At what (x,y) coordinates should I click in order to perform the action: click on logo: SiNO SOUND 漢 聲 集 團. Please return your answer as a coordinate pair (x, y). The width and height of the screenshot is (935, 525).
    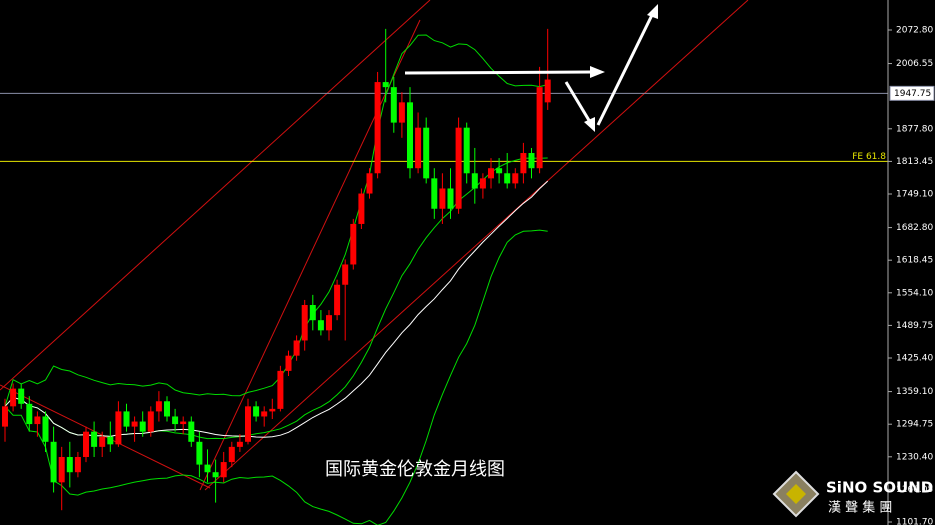
    Looking at the image, I should click on (852, 494).